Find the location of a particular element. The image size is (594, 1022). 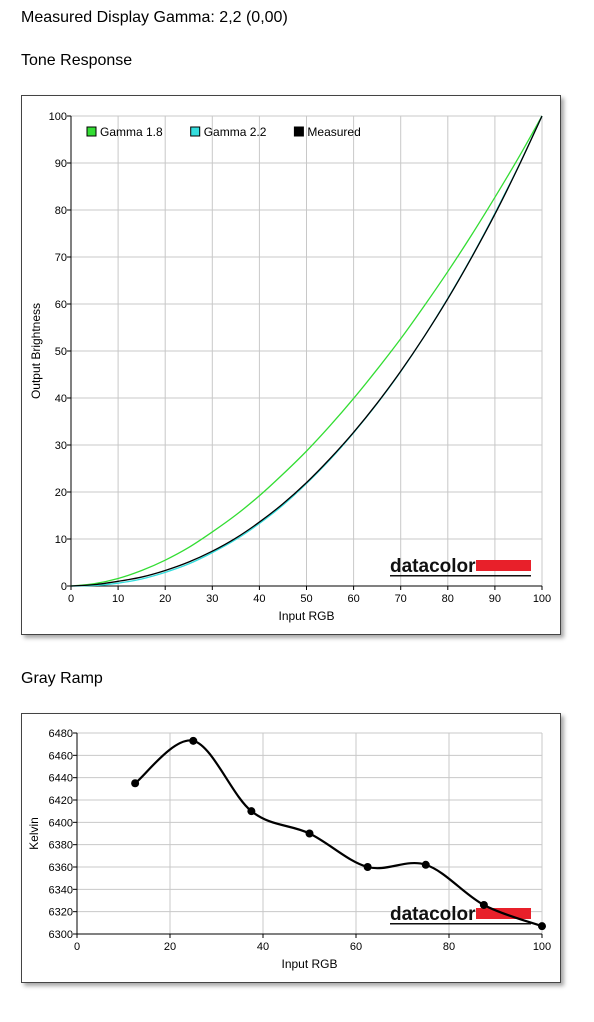

gray-y-tick-label: 6320 is located at coordinates (61, 913).